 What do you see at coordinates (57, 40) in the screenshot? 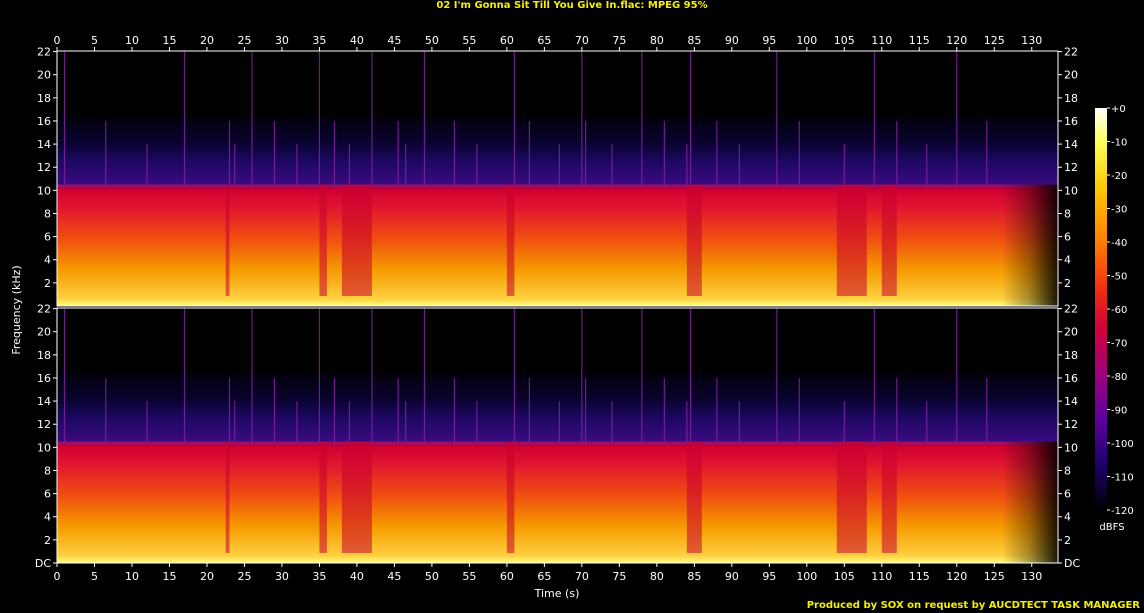
I see `x-tick-label-top: 0` at bounding box center [57, 40].